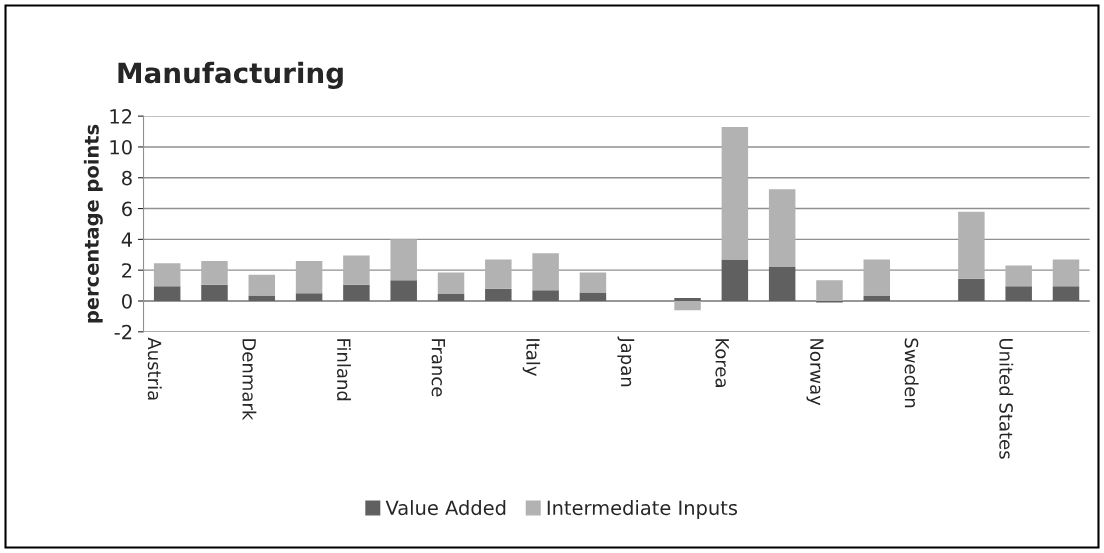 This screenshot has width=1104, height=553. Describe the element at coordinates (249, 380) in the screenshot. I see `x-tick-label: Denmark` at that location.